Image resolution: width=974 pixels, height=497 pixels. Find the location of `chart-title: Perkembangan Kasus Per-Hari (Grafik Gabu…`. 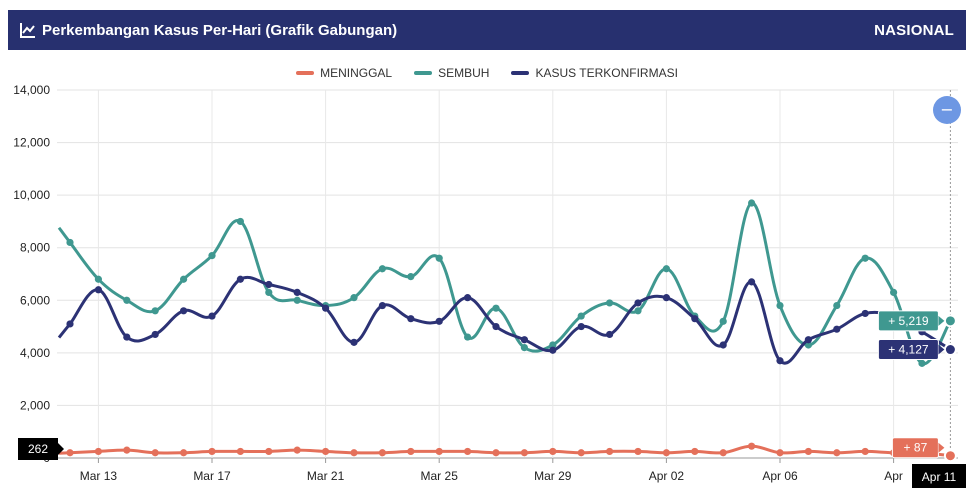

chart-title: Perkembangan Kasus Per-Hari (Grafik Gabu… is located at coordinates (220, 30).